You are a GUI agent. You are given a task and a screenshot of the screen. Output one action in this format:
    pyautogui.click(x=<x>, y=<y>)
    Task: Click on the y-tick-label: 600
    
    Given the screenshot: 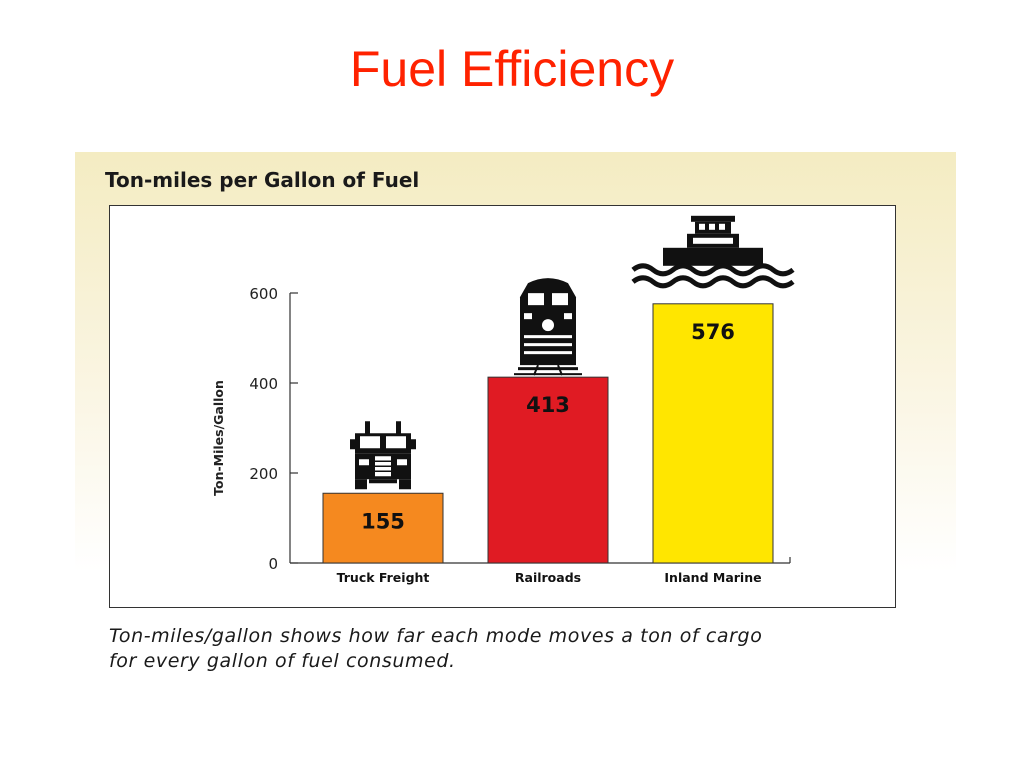 What is the action you would take?
    pyautogui.click(x=263, y=294)
    